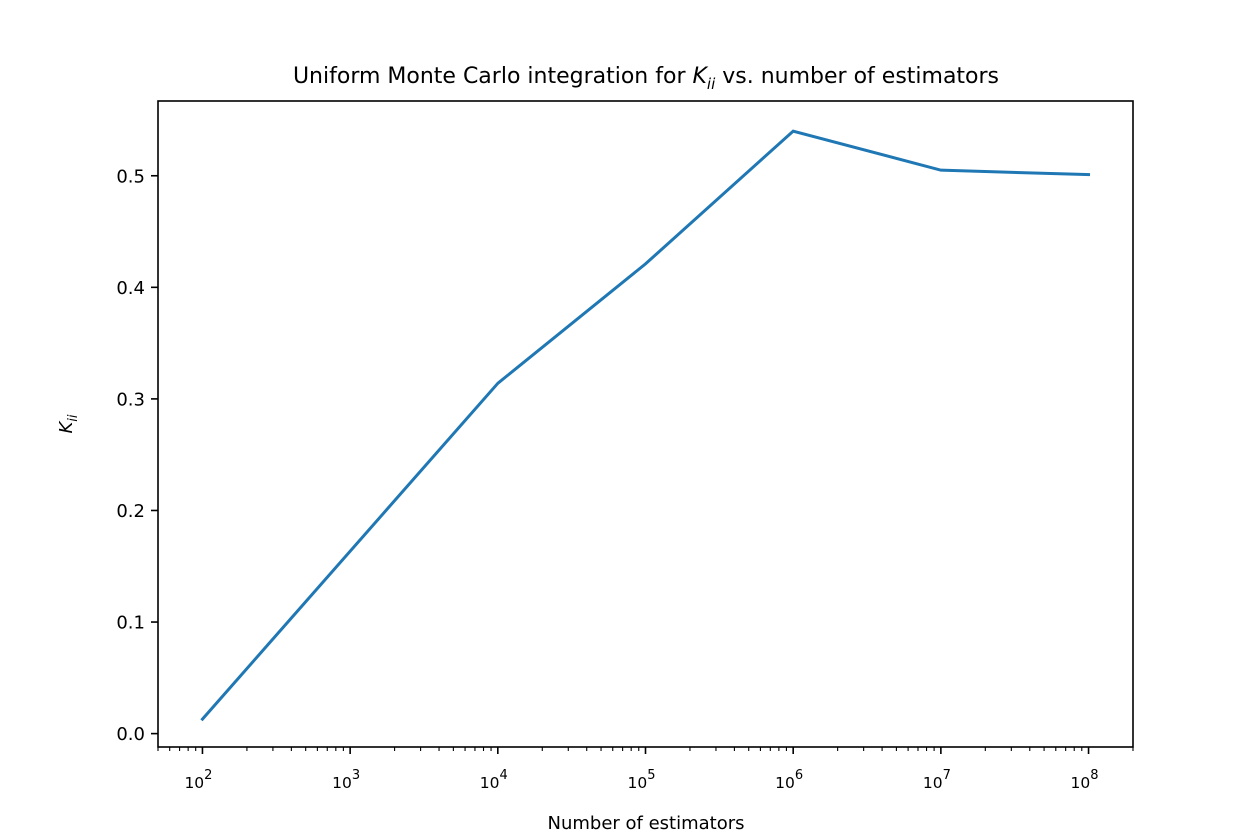 The image size is (1260, 840). What do you see at coordinates (645, 823) in the screenshot?
I see `x-axis-label: Number of estimators` at bounding box center [645, 823].